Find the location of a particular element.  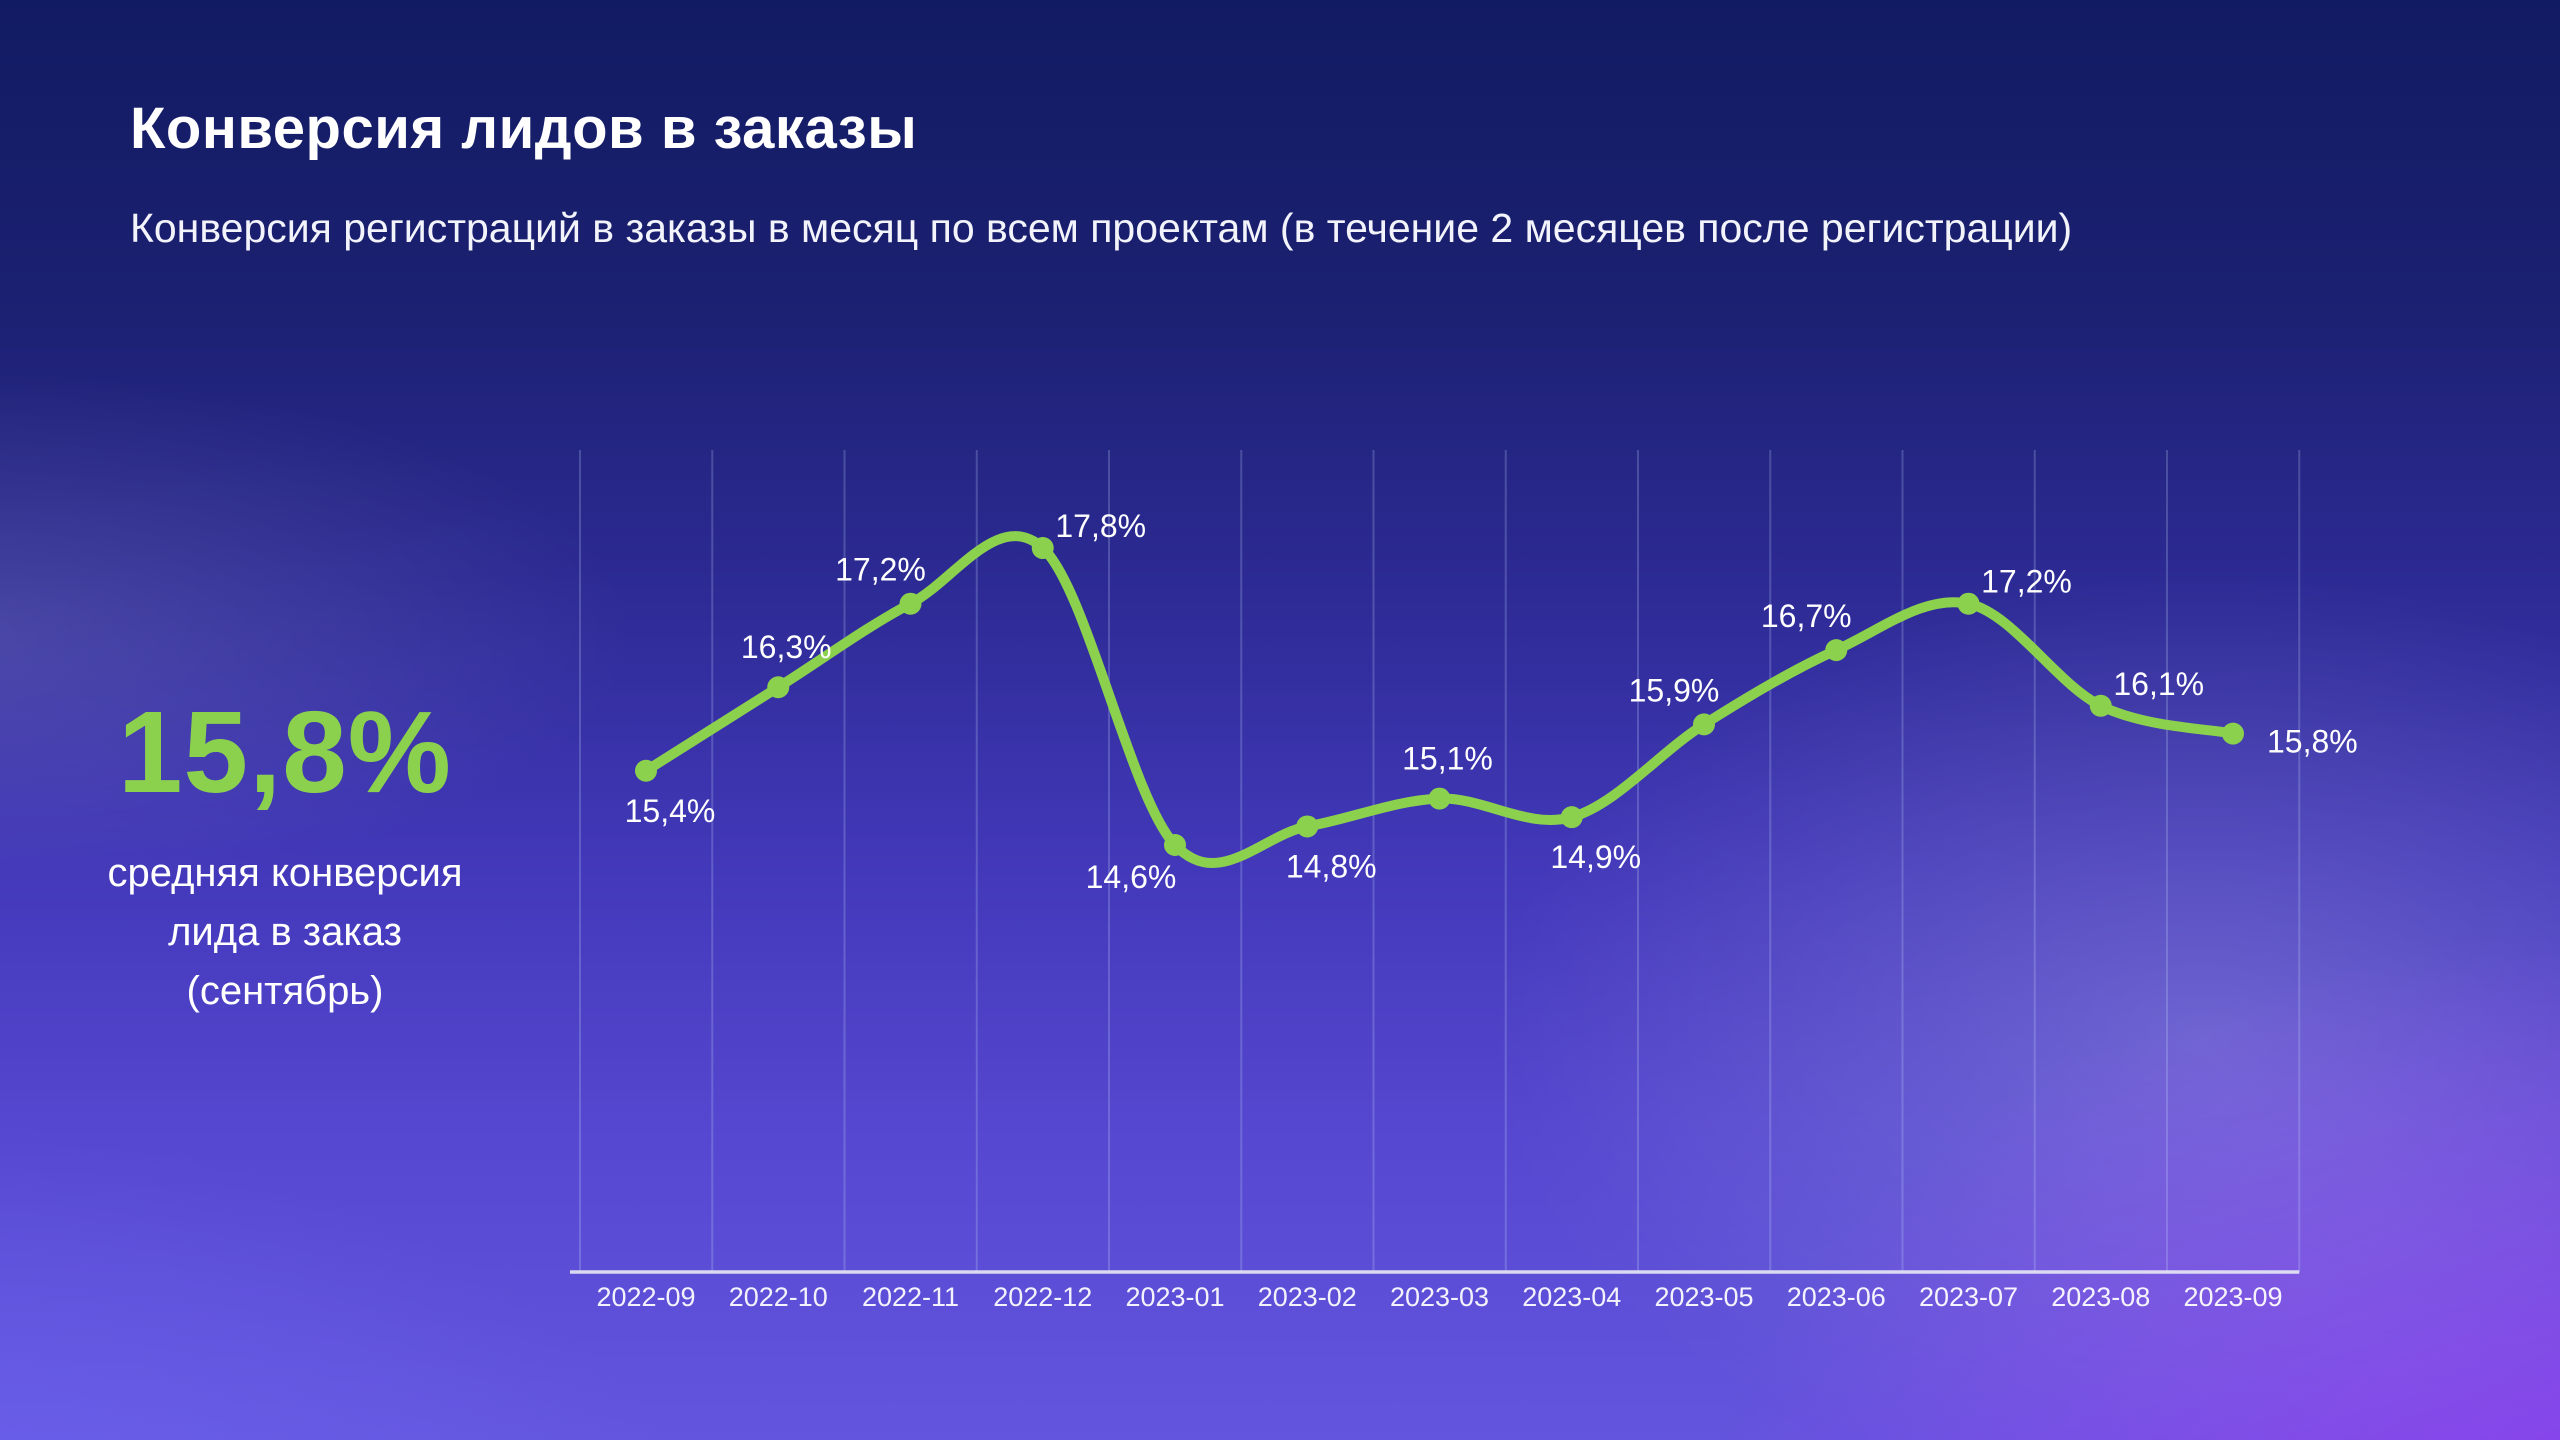

x-tick-label: 2023-01 is located at coordinates (1174, 1297).